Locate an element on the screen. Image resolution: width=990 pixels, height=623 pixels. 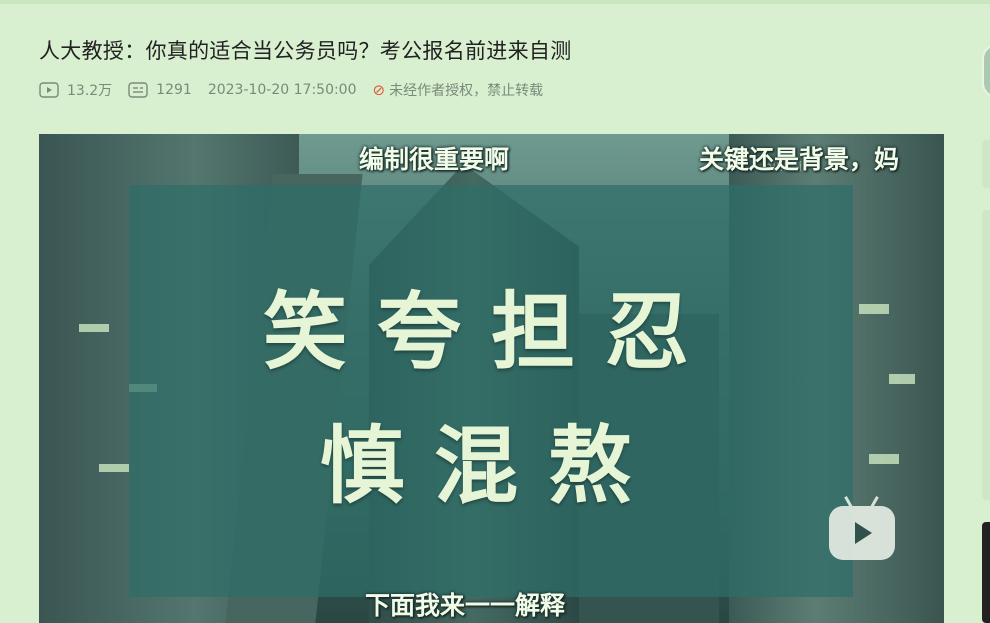
bilibili-watermark: bilibili is located at coordinates (783, 167).